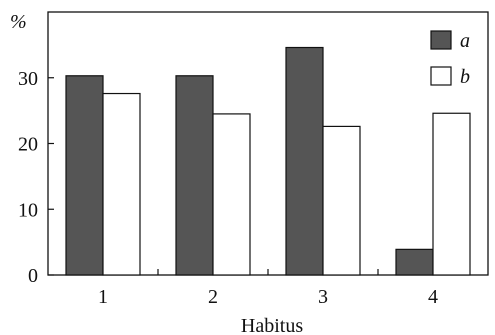 The width and height of the screenshot is (495, 335). What do you see at coordinates (213, 297) in the screenshot?
I see `x-tick-label: 2` at bounding box center [213, 297].